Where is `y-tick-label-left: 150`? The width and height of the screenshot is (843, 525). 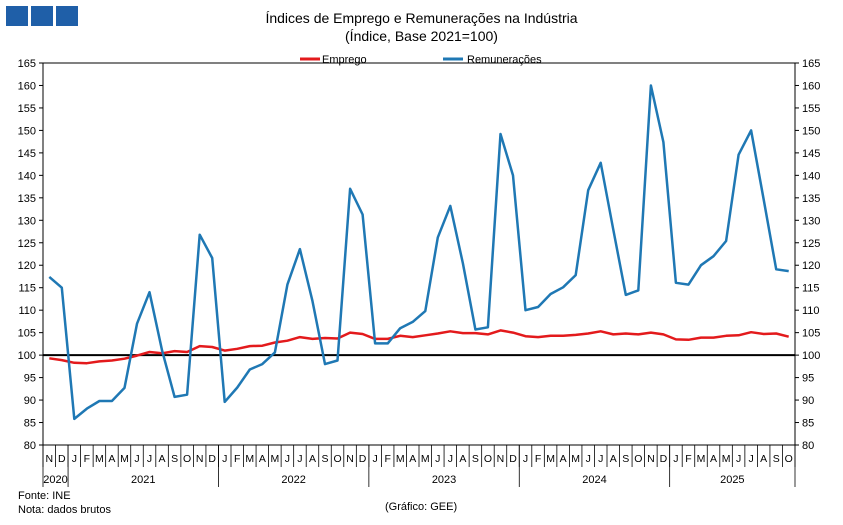 y-tick-label-left: 150 is located at coordinates (27, 131).